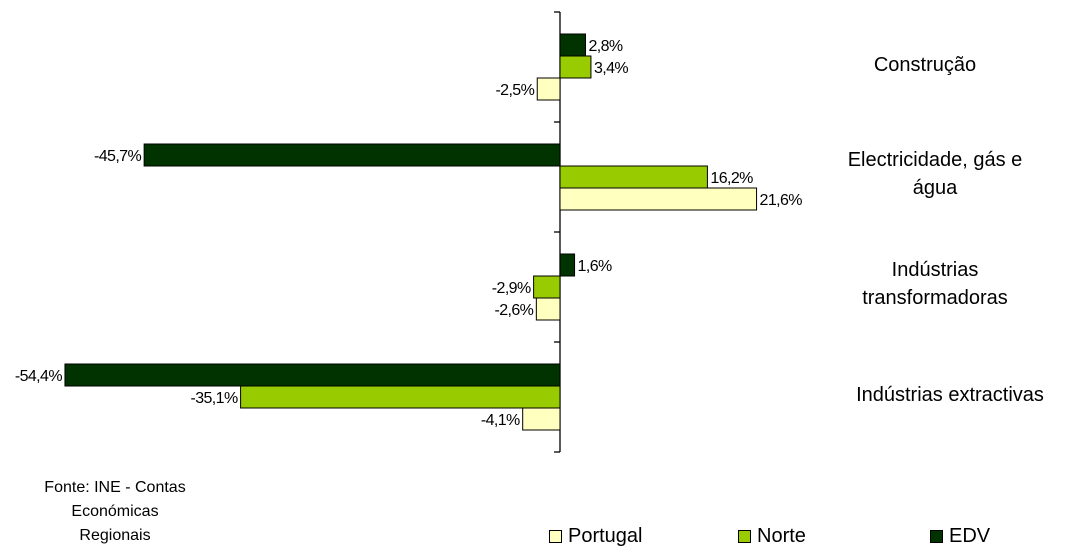  What do you see at coordinates (500, 420) in the screenshot?
I see `data-label: -4,1%` at bounding box center [500, 420].